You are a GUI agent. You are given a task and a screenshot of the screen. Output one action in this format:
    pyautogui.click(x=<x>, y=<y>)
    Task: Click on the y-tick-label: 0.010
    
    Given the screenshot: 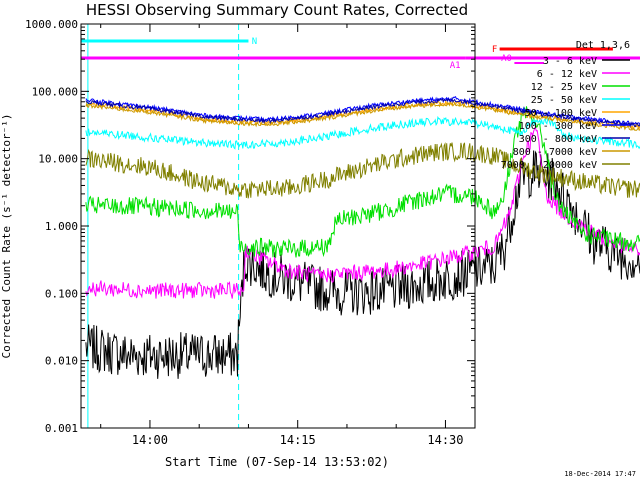 What is the action you would take?
    pyautogui.click(x=61, y=361)
    